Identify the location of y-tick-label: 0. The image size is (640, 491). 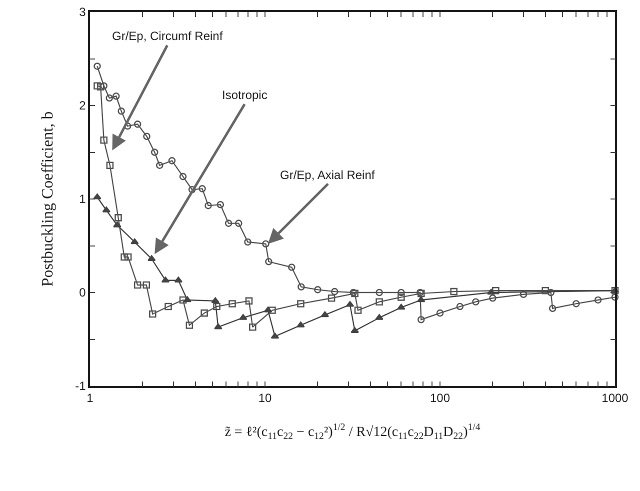
(82, 293).